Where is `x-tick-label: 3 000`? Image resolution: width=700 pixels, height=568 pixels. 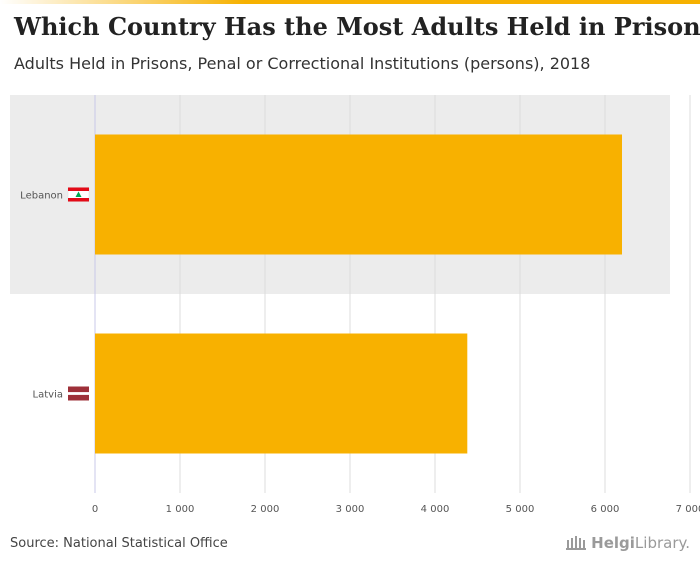
x-tick-label: 3 000 is located at coordinates (350, 509).